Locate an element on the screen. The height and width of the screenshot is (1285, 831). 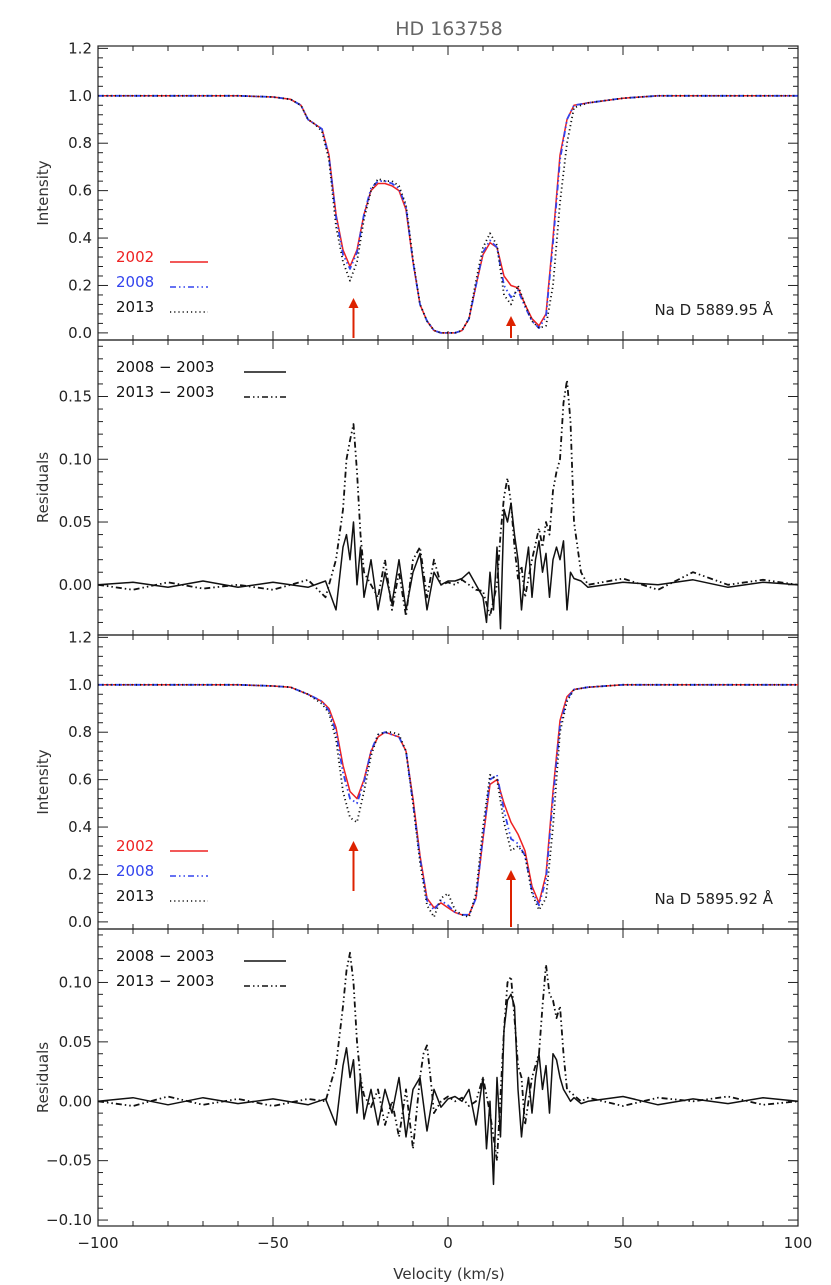
x-tick-label: 0 is located at coordinates (448, 1243).